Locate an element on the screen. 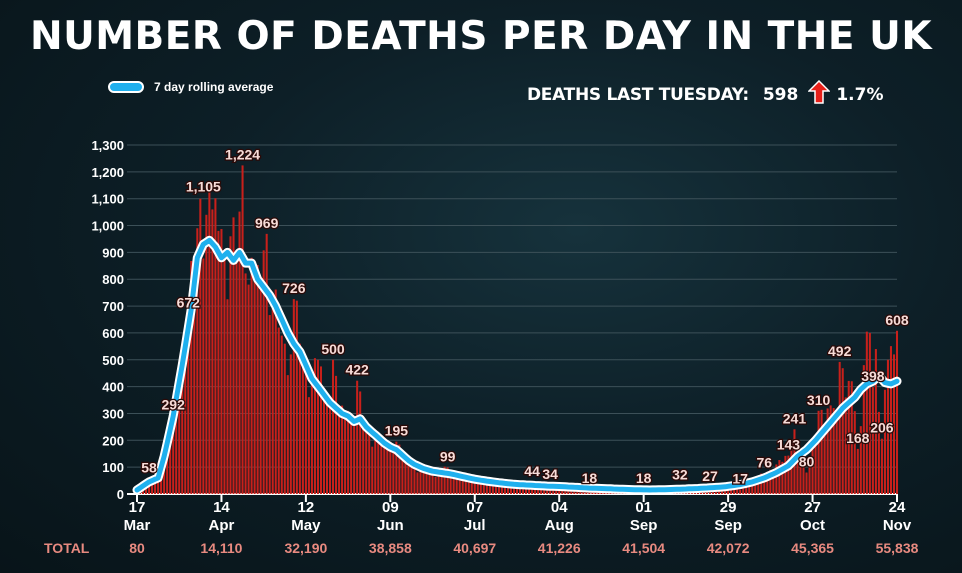 Image resolution: width=962 pixels, height=573 pixels. total-value: 80 is located at coordinates (137, 548).